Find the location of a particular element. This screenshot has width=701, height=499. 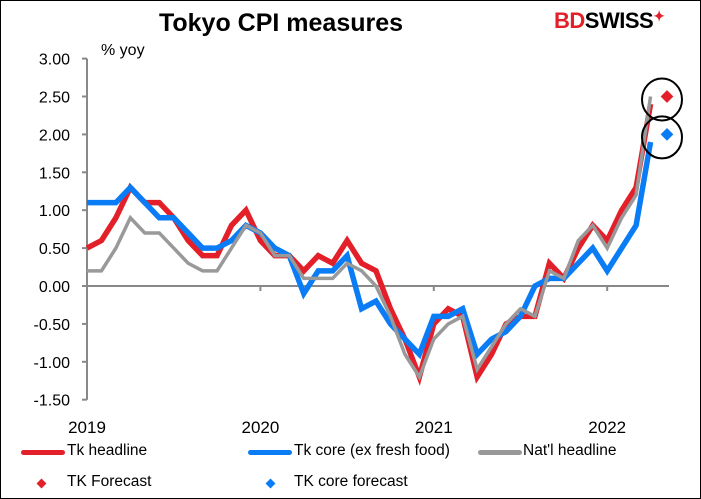

x-tick-label: 2022 is located at coordinates (607, 427).